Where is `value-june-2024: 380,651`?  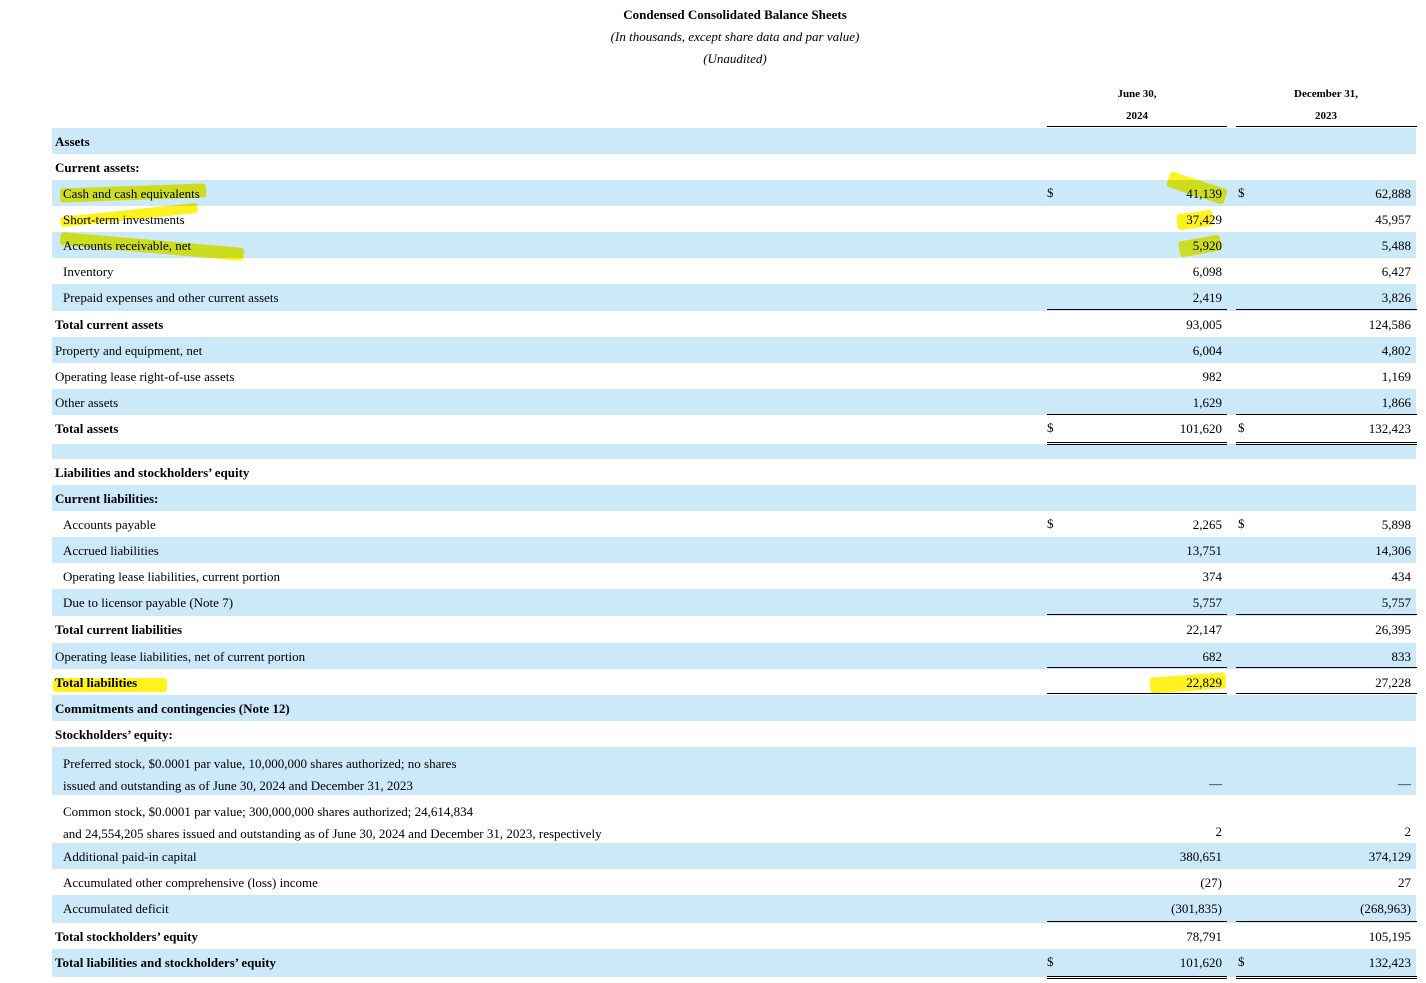 value-june-2024: 380,651 is located at coordinates (1200, 856).